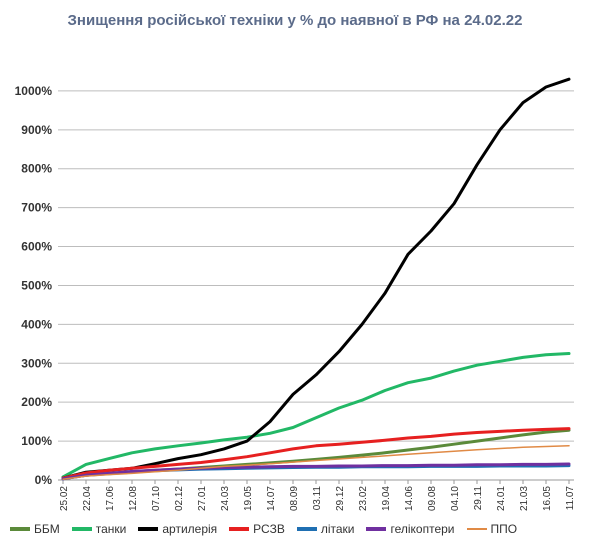  I want to click on y-tick-label: 600%, so click(36, 247).